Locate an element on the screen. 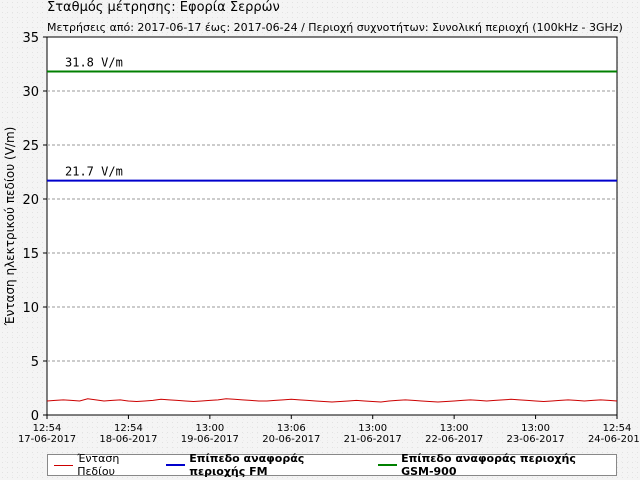 The height and width of the screenshot is (480, 640). legend-item-field: Ένταση Πεδίου is located at coordinates (102, 465).